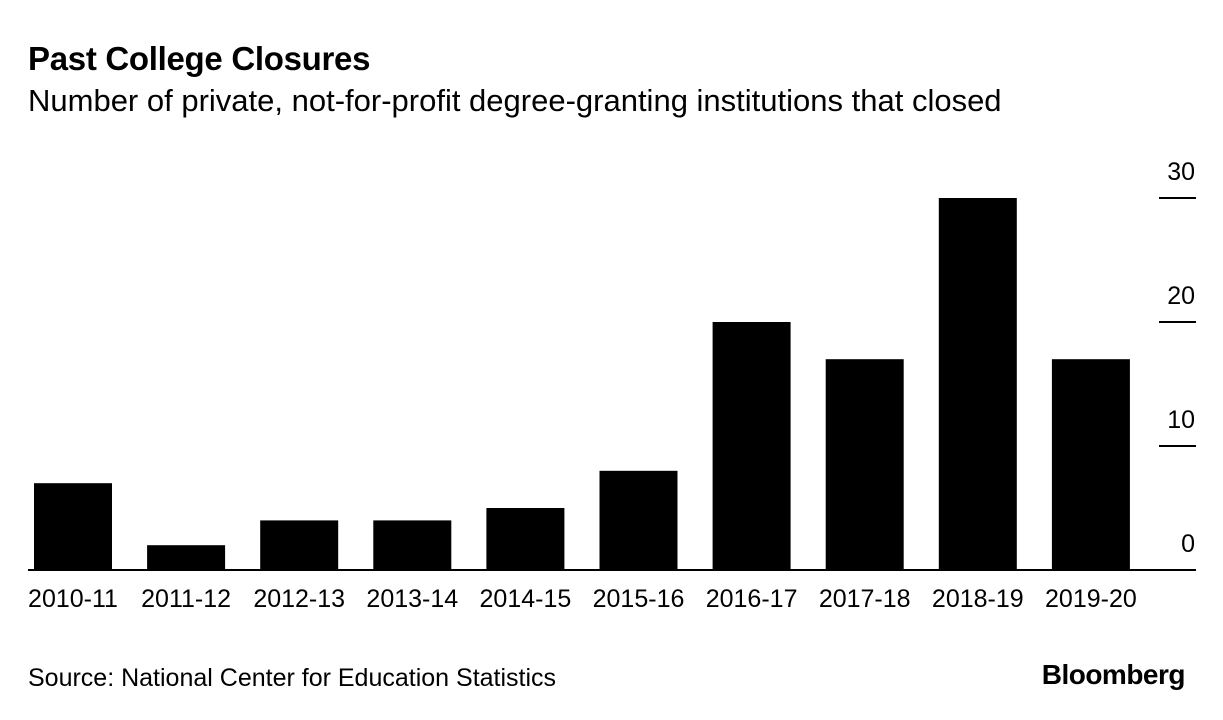 Image resolution: width=1223 pixels, height=720 pixels. Describe the element at coordinates (1091, 599) in the screenshot. I see `x-tick-label: 2019-20` at that location.